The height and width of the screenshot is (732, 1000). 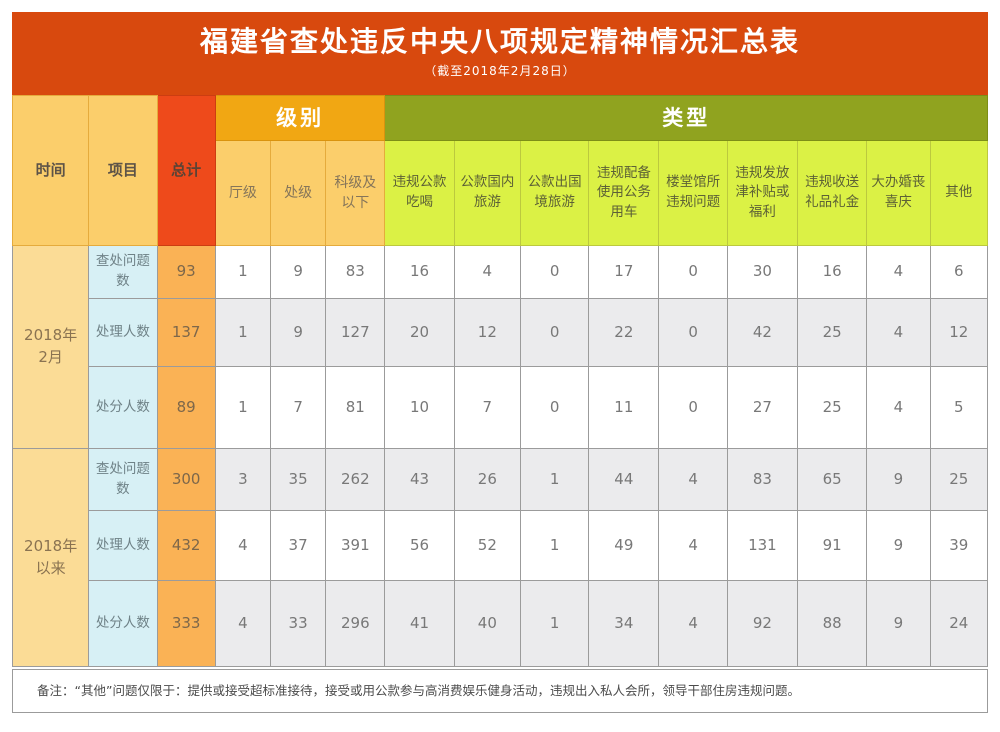 I want to click on value-cell: 10, so click(x=419, y=407).